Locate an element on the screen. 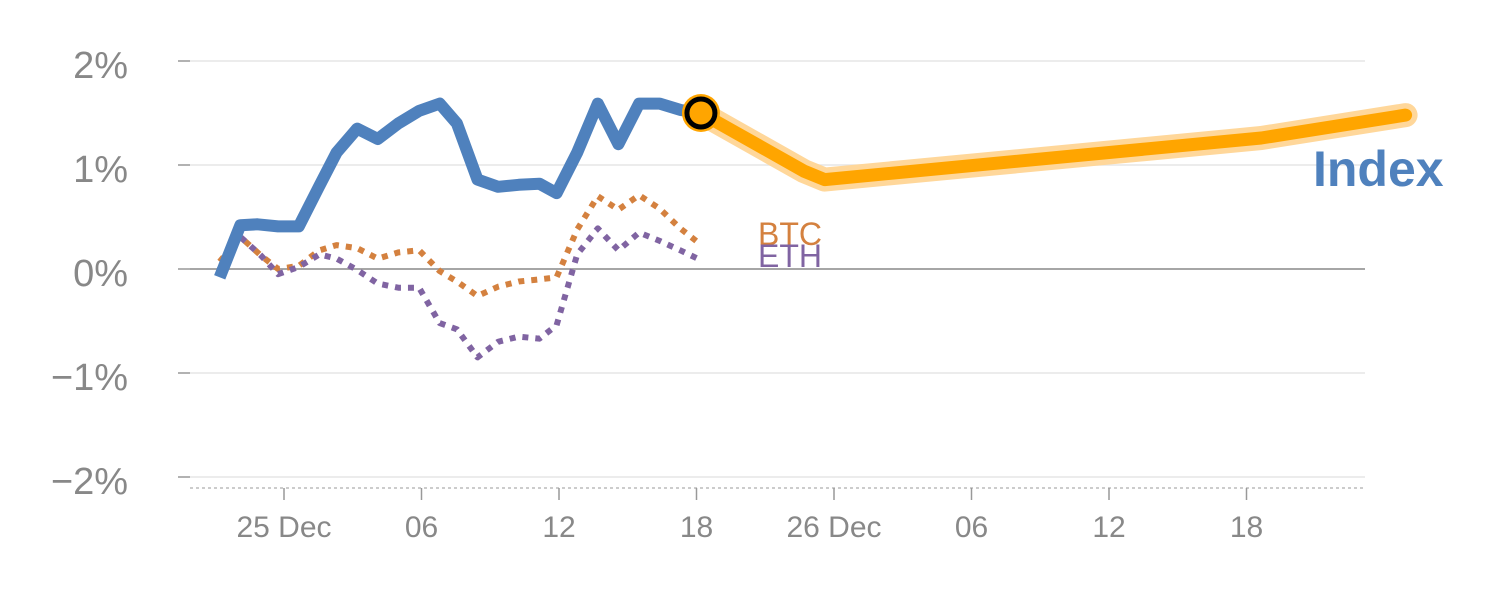 This screenshot has height=600, width=1500. current-point-marker is located at coordinates (701, 113).